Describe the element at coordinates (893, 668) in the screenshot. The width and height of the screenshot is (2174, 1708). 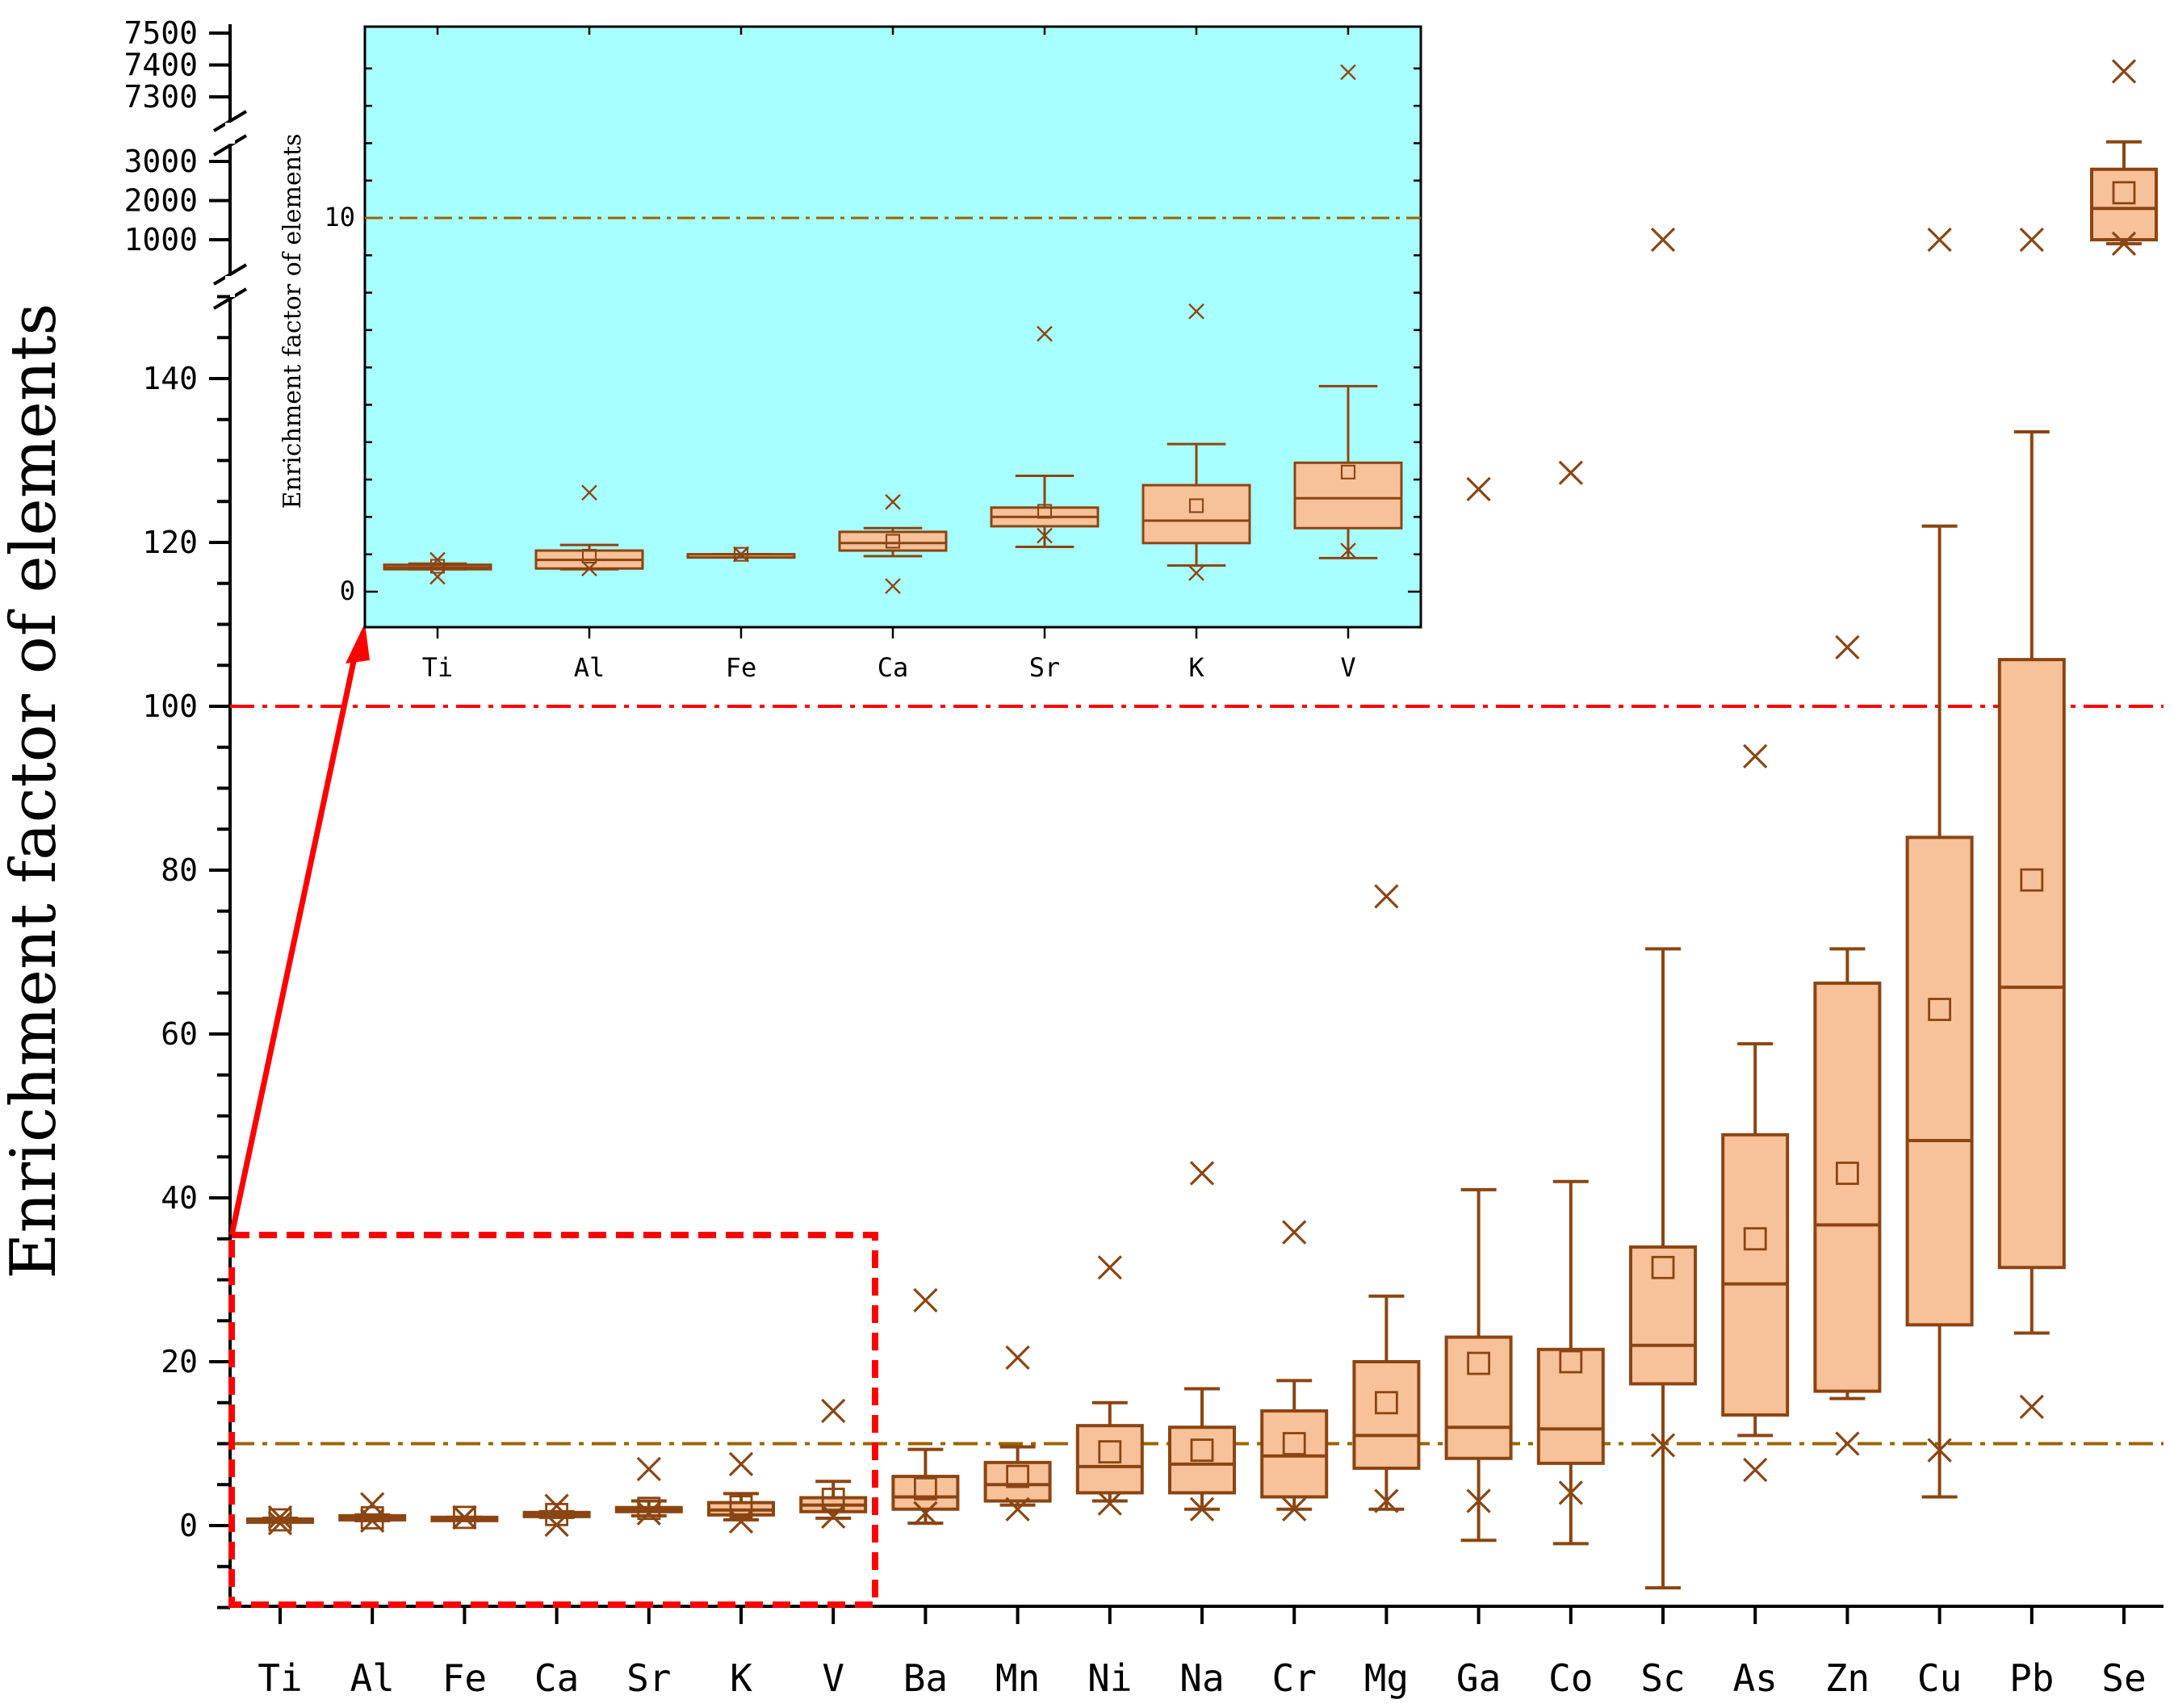
I see `inset-x-tick-label: Ca` at that location.